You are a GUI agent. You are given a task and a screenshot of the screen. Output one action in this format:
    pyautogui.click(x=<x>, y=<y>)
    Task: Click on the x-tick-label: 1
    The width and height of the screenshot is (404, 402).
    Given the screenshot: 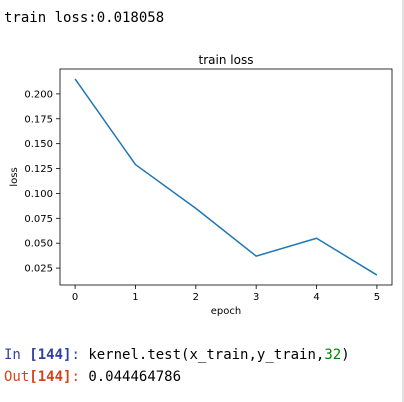 What is the action you would take?
    pyautogui.click(x=135, y=297)
    